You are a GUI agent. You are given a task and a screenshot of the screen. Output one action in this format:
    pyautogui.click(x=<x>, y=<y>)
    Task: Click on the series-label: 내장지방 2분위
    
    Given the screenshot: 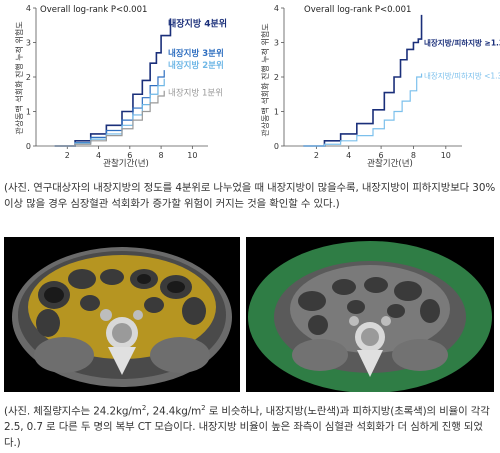 What is the action you would take?
    pyautogui.click(x=196, y=65)
    